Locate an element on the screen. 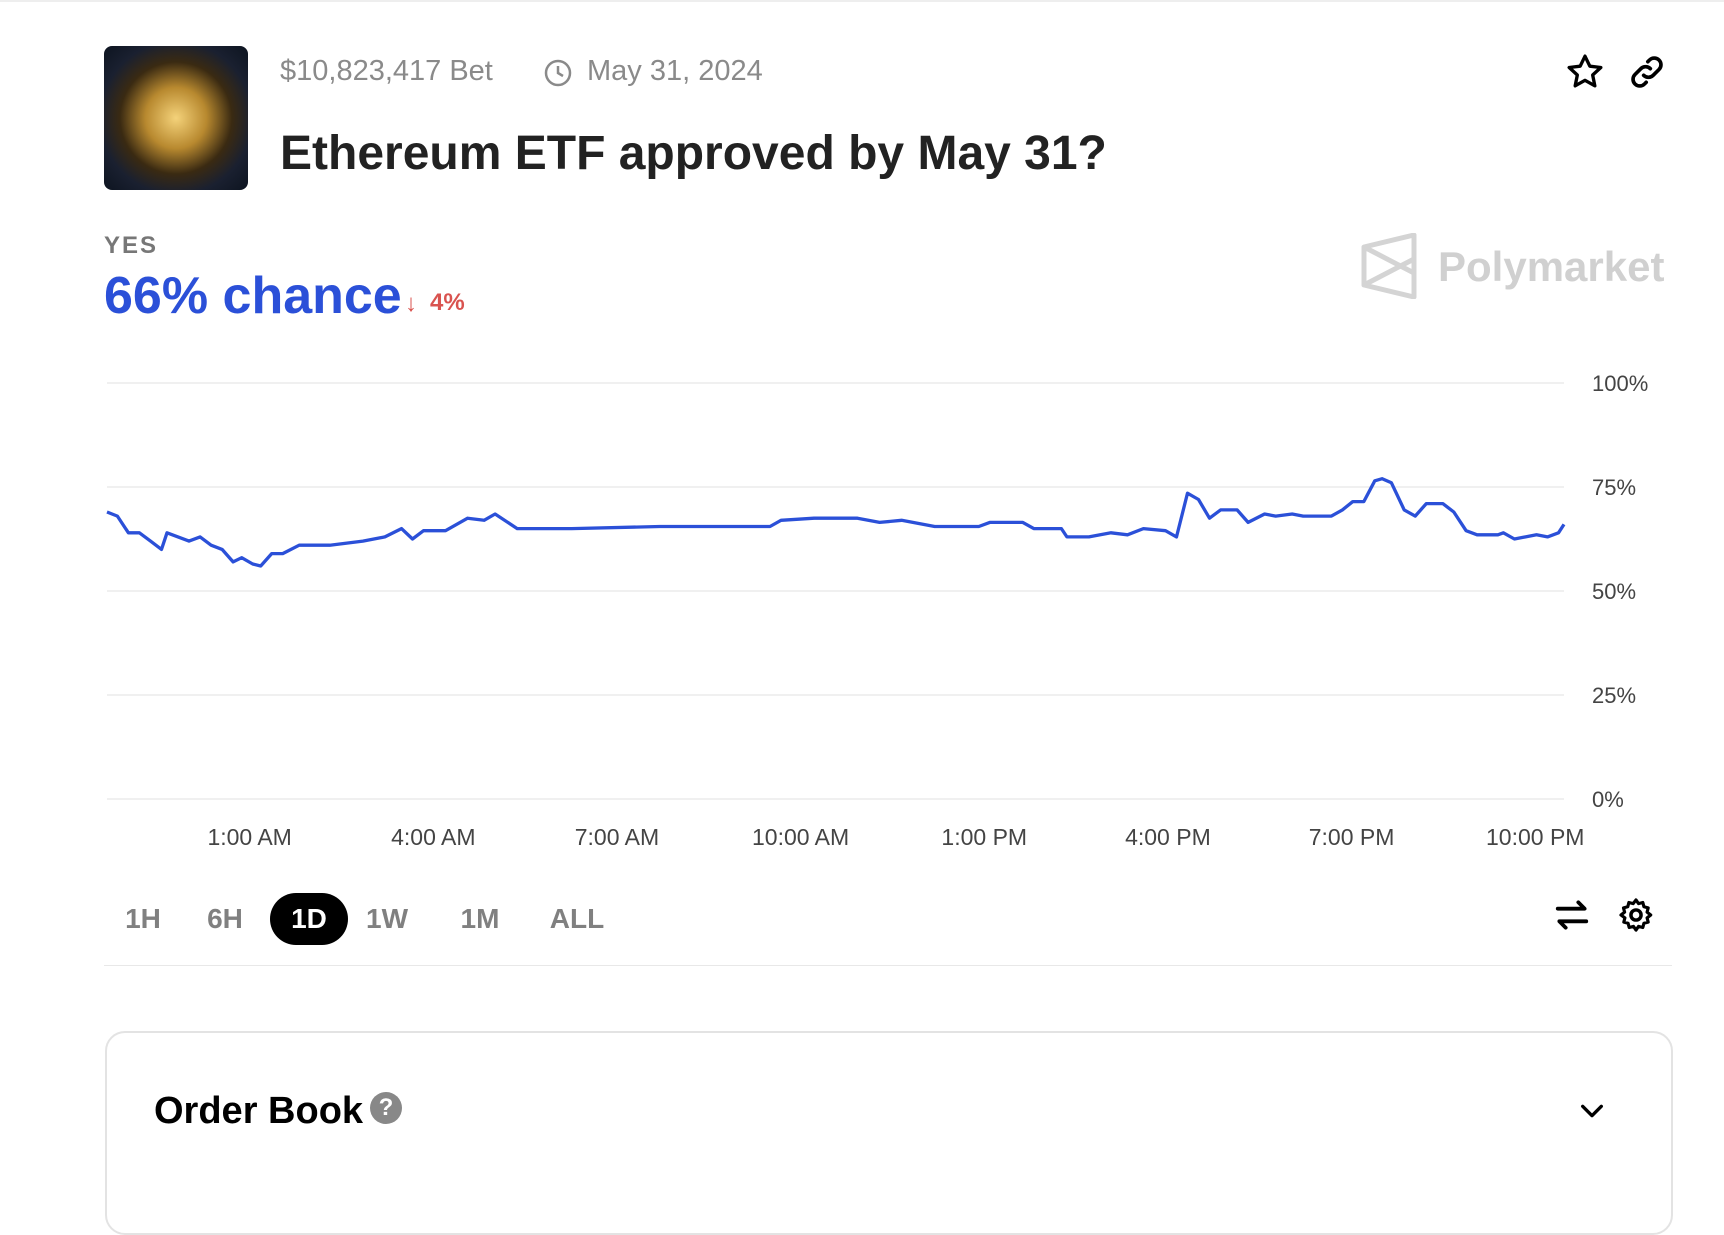 The width and height of the screenshot is (1724, 1235). timeframe-button: 1M is located at coordinates (480, 918).